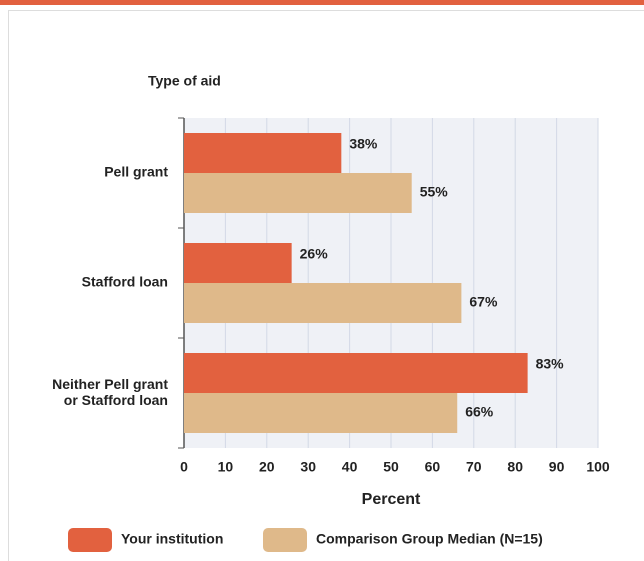 Image resolution: width=644 pixels, height=561 pixels. What do you see at coordinates (322, 2) in the screenshot?
I see `top-band` at bounding box center [322, 2].